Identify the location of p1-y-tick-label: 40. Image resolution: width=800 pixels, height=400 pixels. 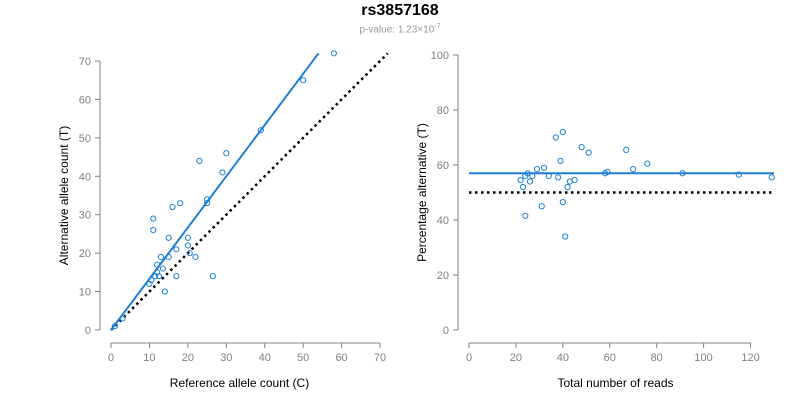
(85, 177).